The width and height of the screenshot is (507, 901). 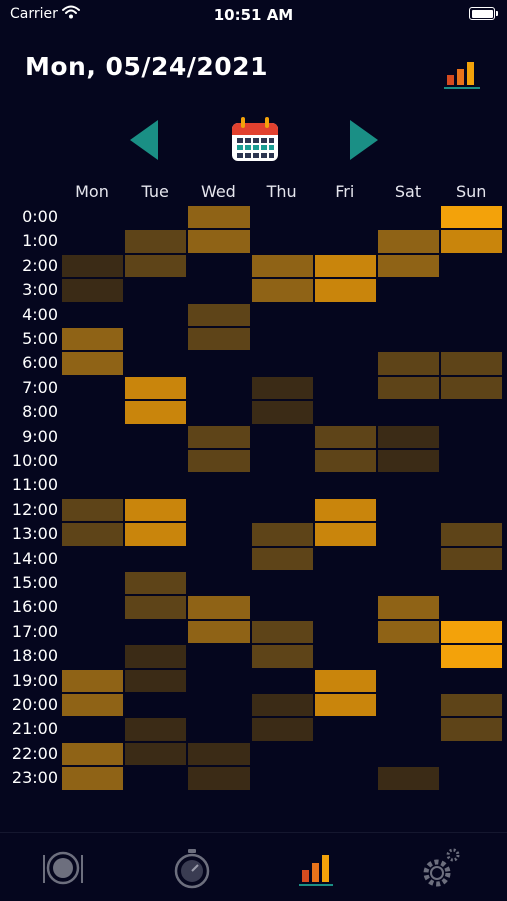 What do you see at coordinates (471, 191) in the screenshot?
I see `day-header-sun: Sun` at bounding box center [471, 191].